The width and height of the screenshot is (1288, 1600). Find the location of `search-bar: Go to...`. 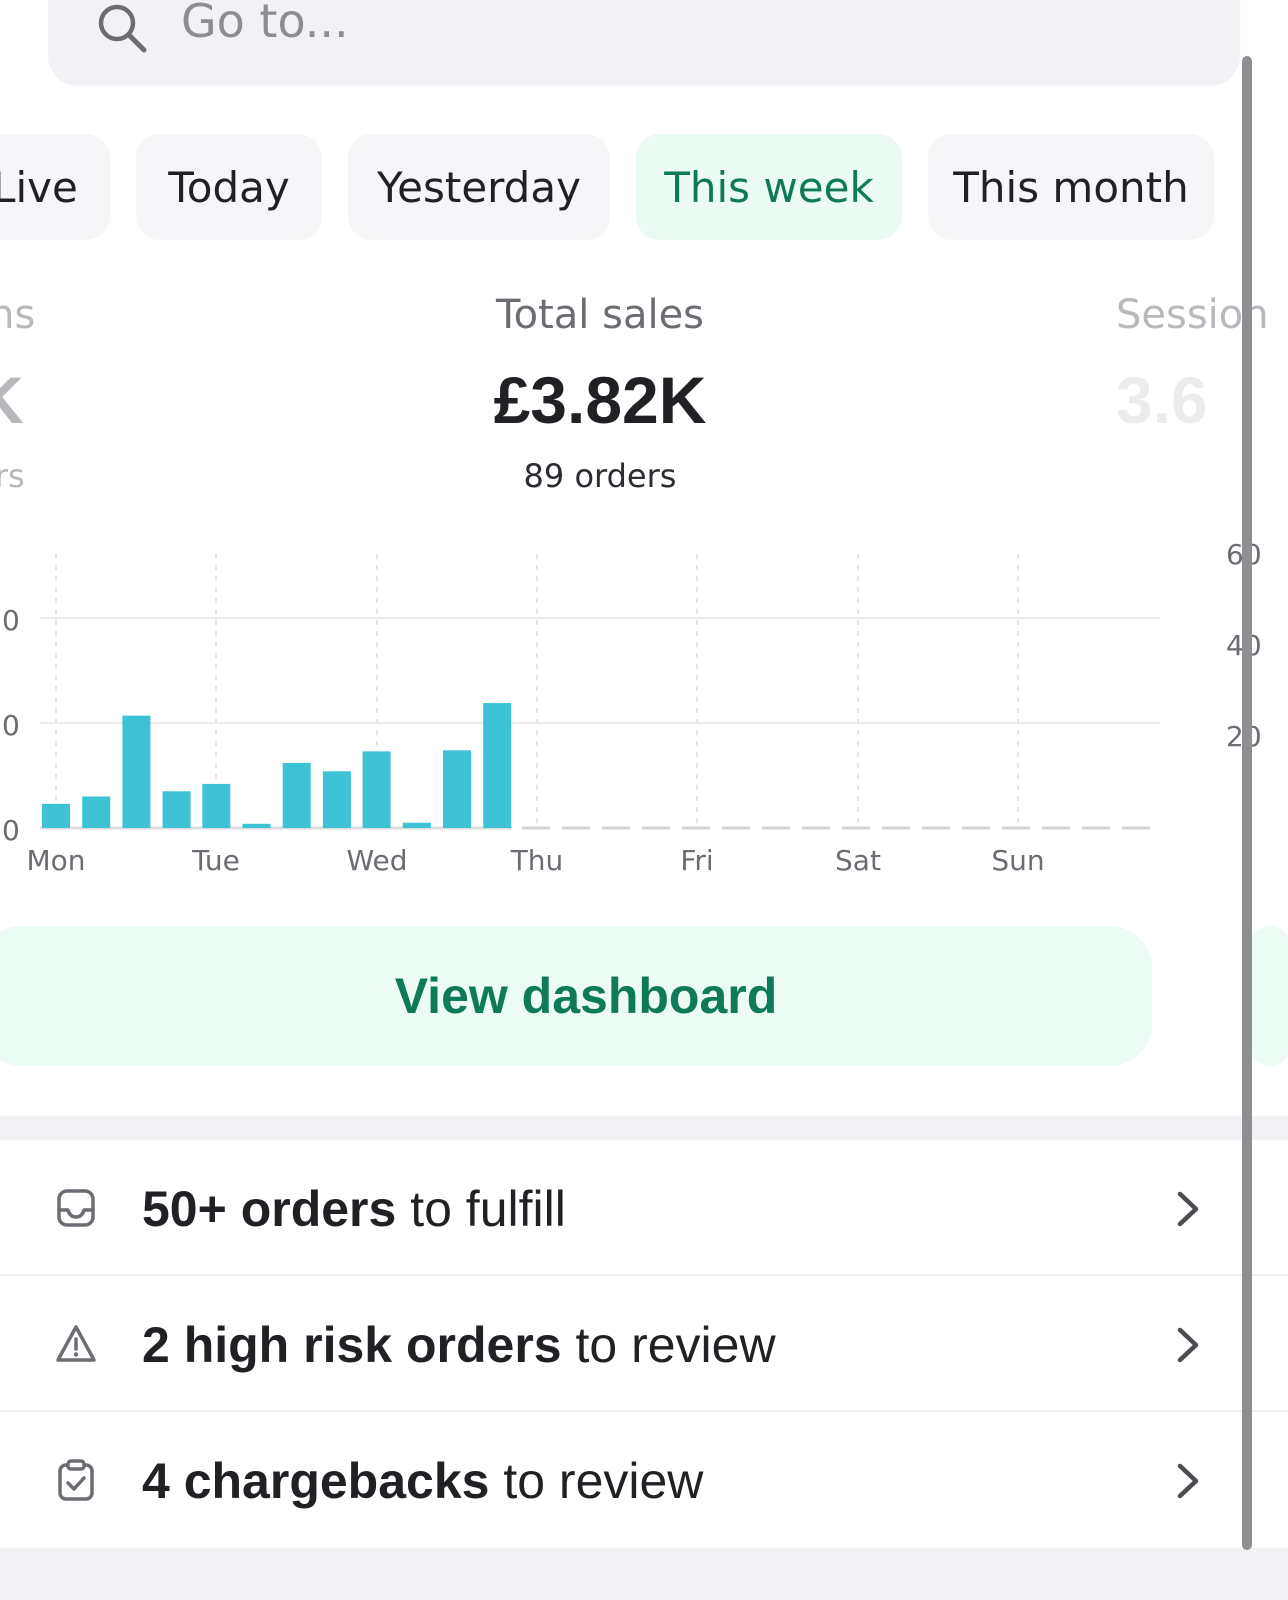

search-bar: Go to... is located at coordinates (644, 43).